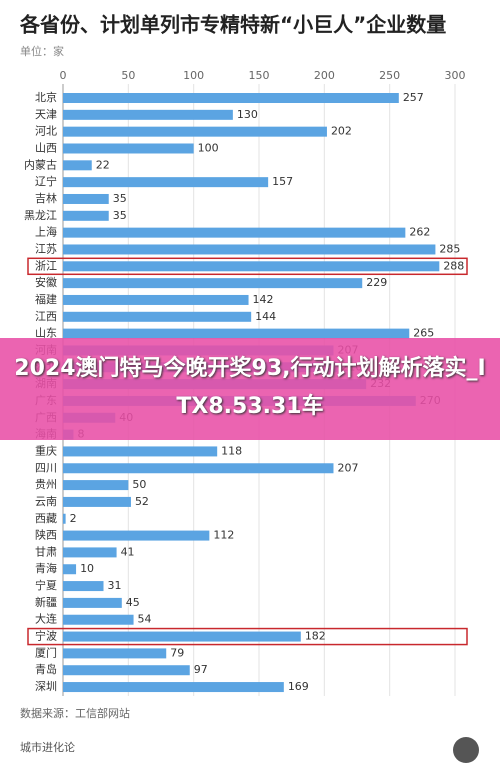  I want to click on value-label: 182, so click(315, 636).